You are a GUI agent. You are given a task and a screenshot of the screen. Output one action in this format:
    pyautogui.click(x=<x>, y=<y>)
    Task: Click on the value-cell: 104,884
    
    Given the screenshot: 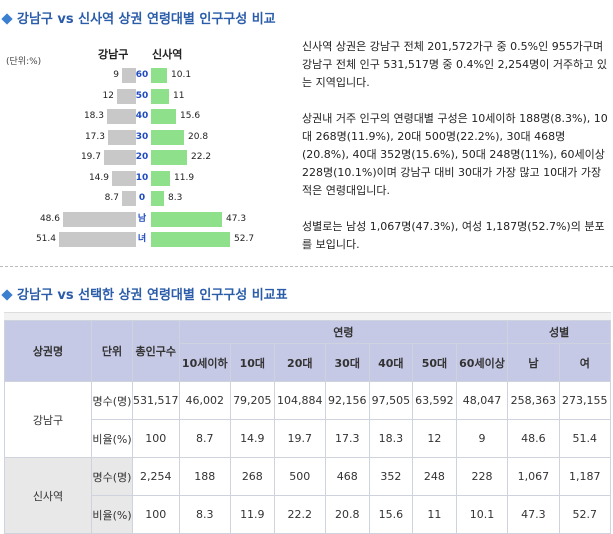 What is the action you would take?
    pyautogui.click(x=299, y=400)
    